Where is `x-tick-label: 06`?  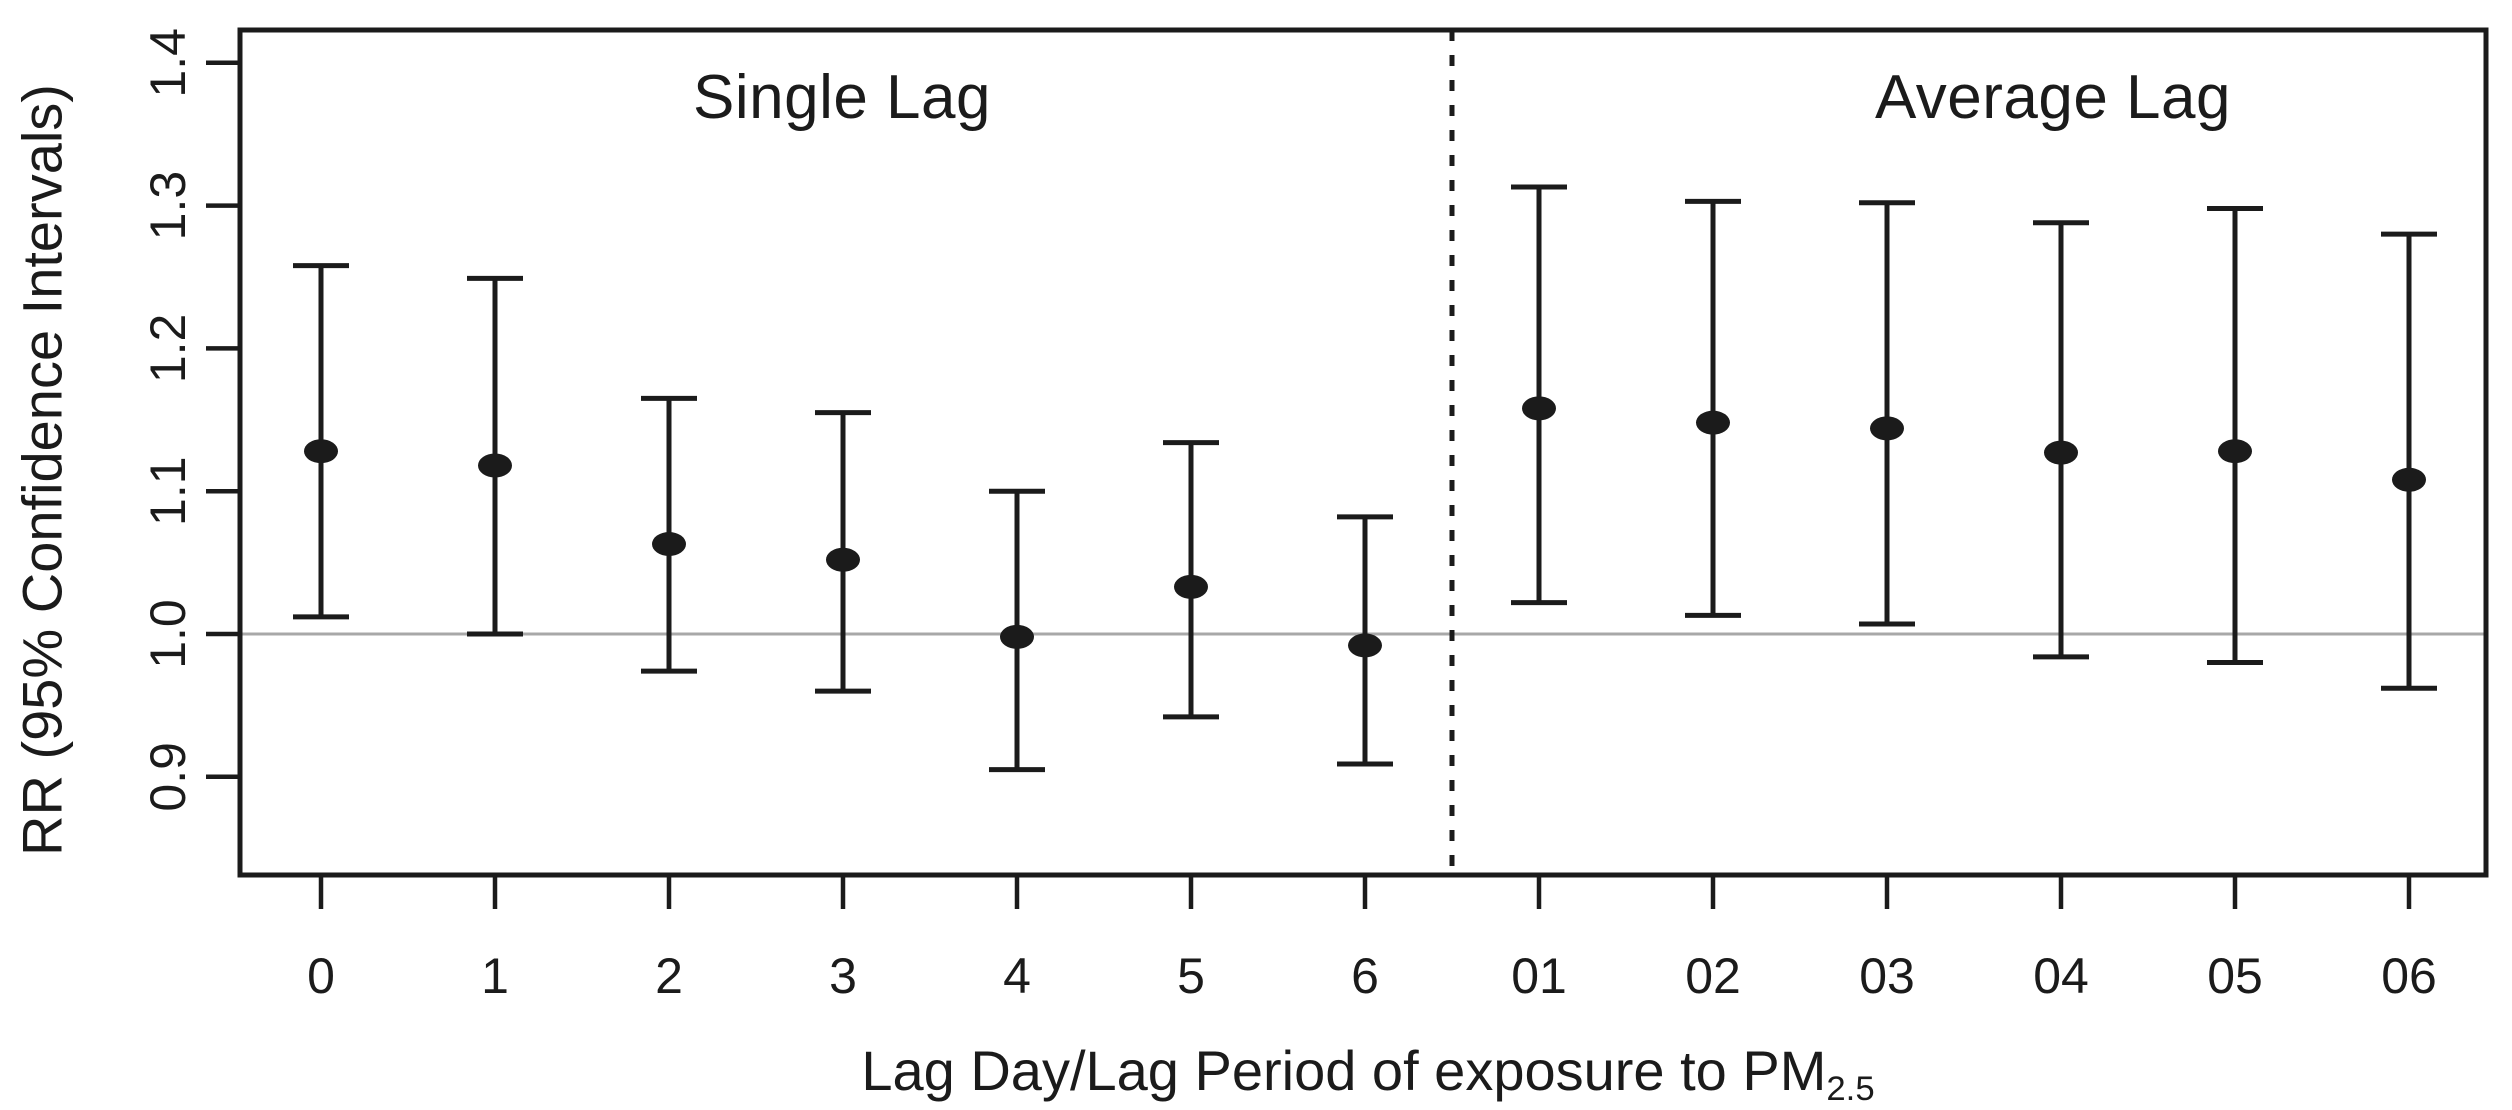 x-tick-label: 06 is located at coordinates (2409, 976).